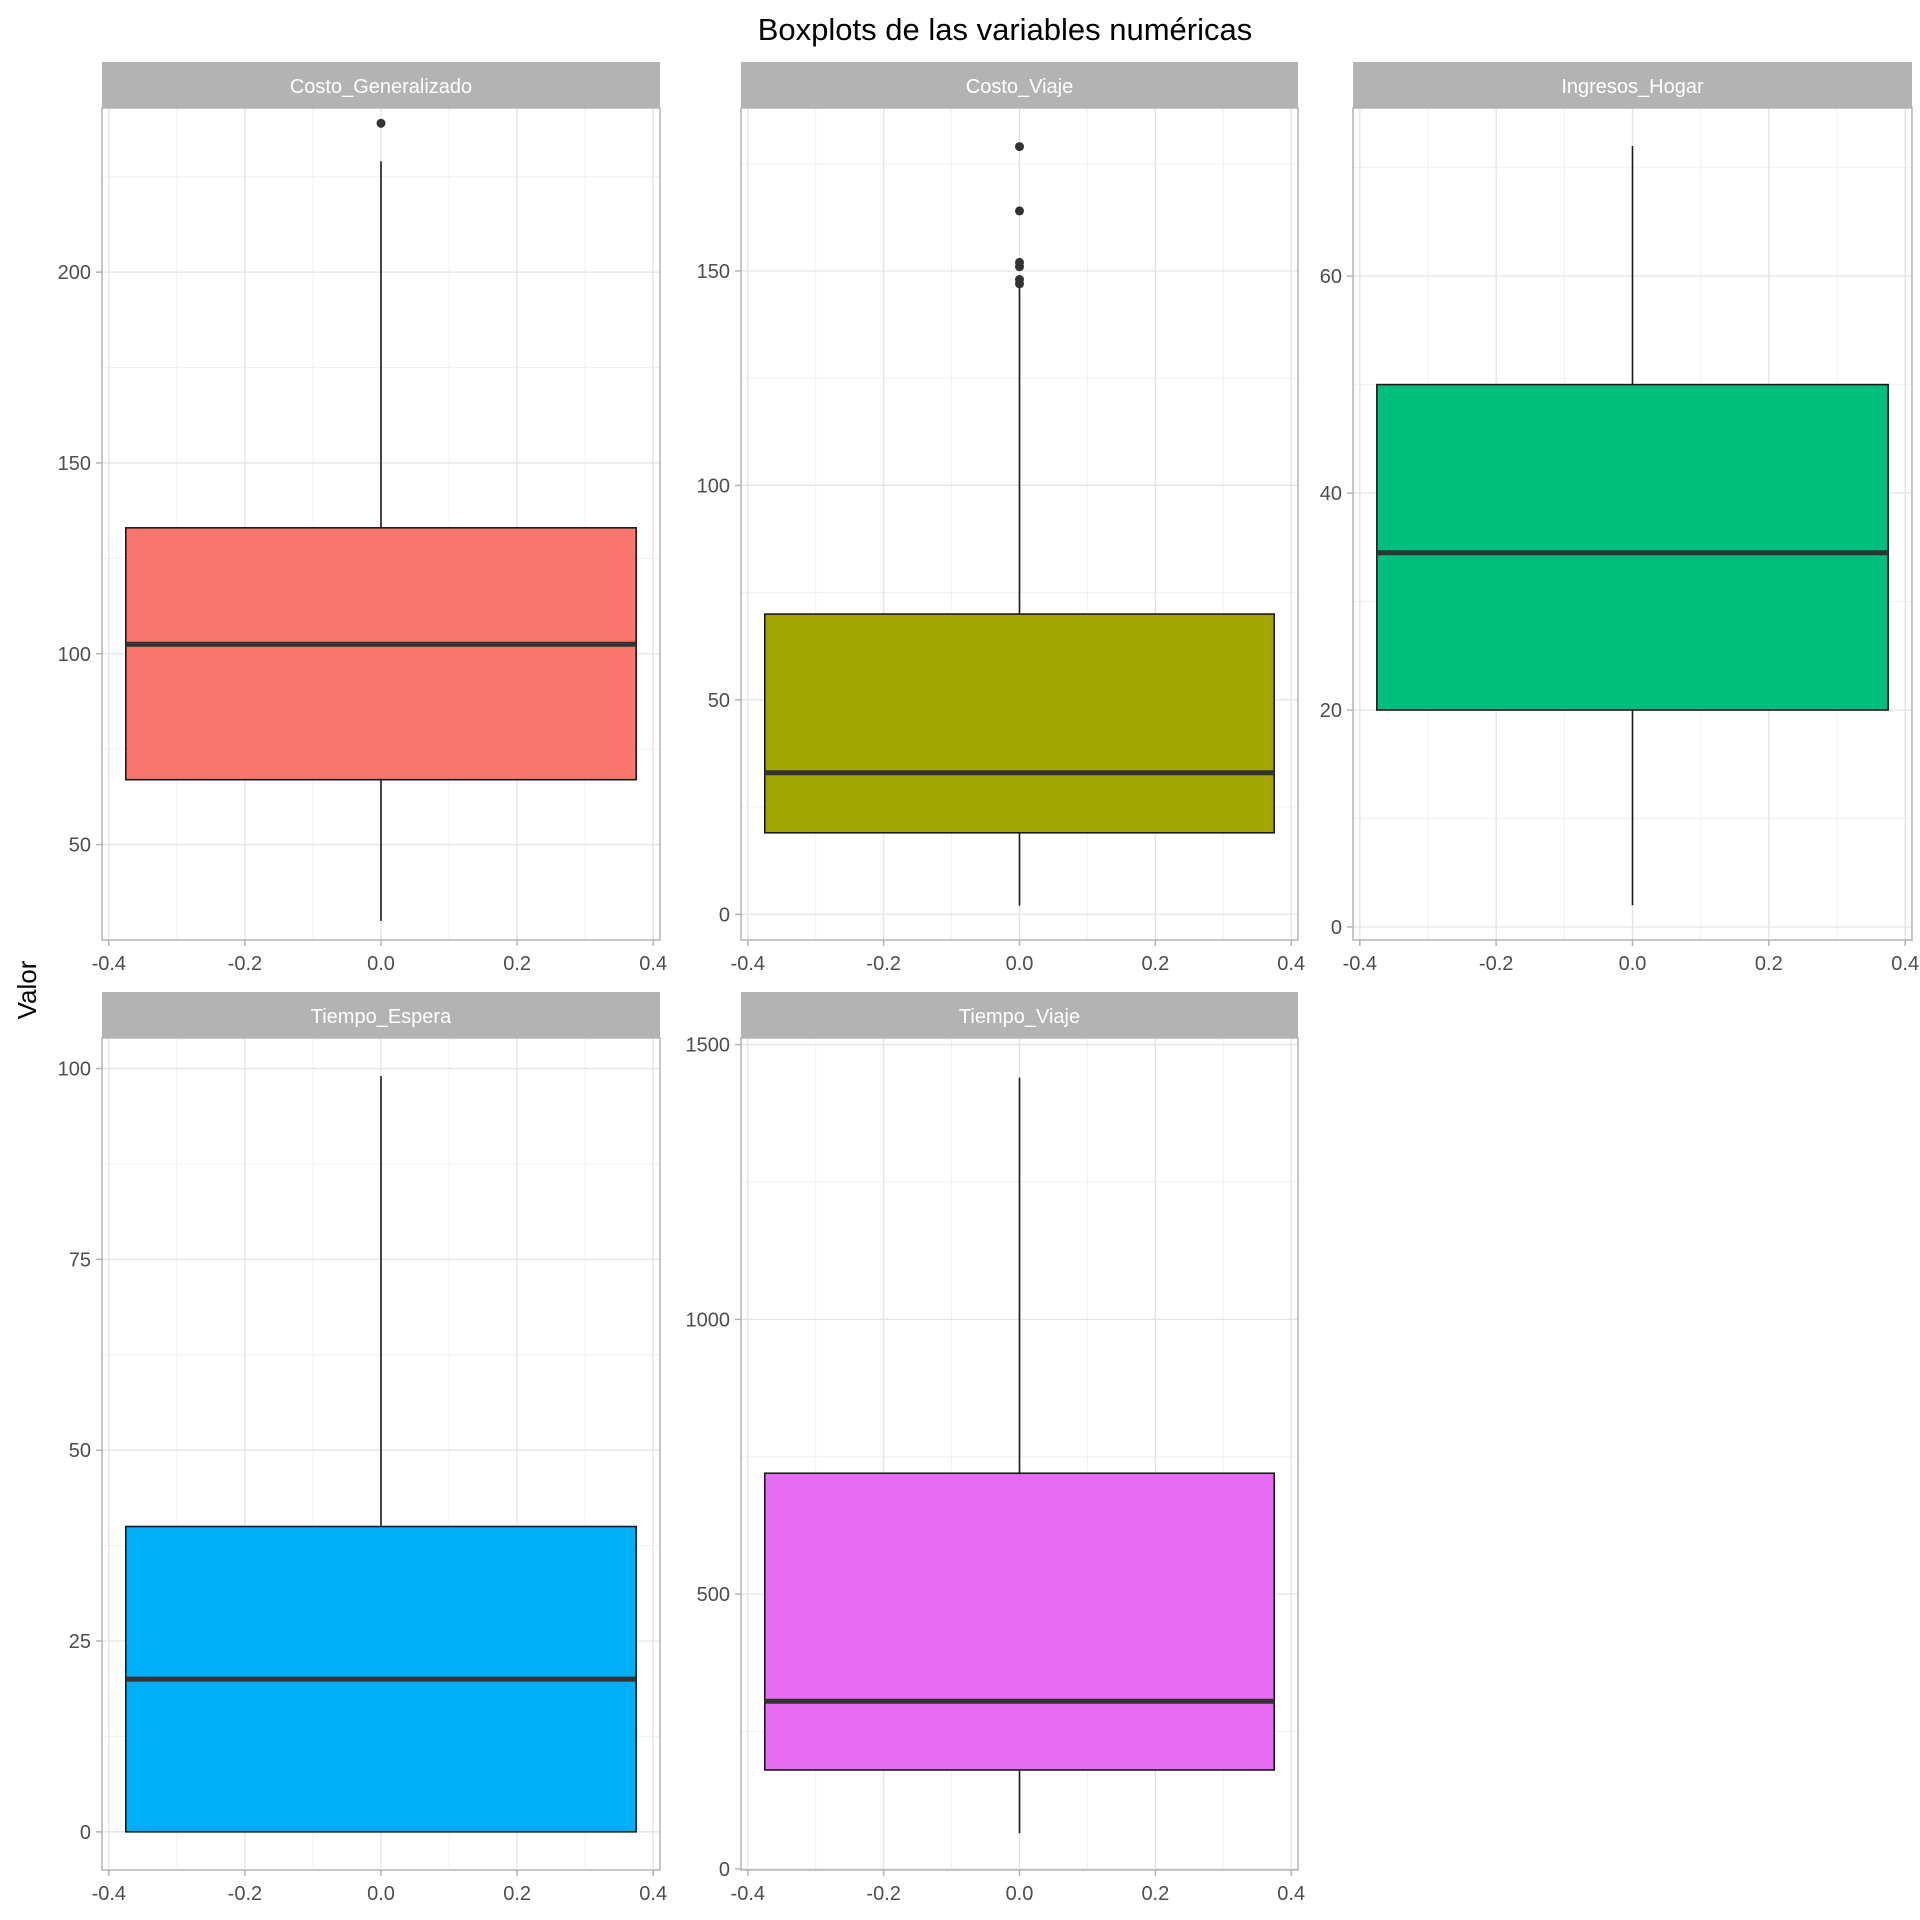  What do you see at coordinates (80, 1642) in the screenshot?
I see `y-tick-label: 25` at bounding box center [80, 1642].